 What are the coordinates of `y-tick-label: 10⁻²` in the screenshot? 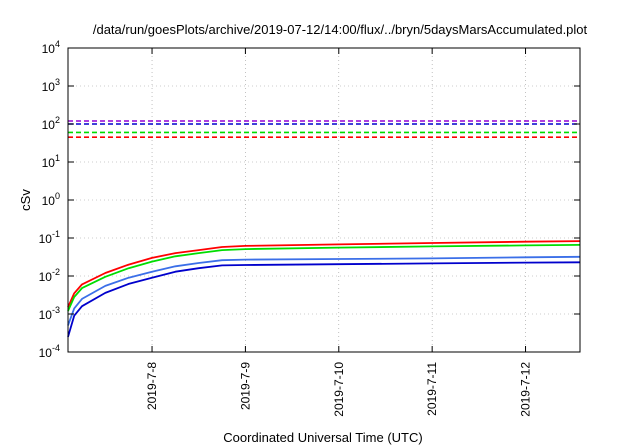 It's located at (49, 275).